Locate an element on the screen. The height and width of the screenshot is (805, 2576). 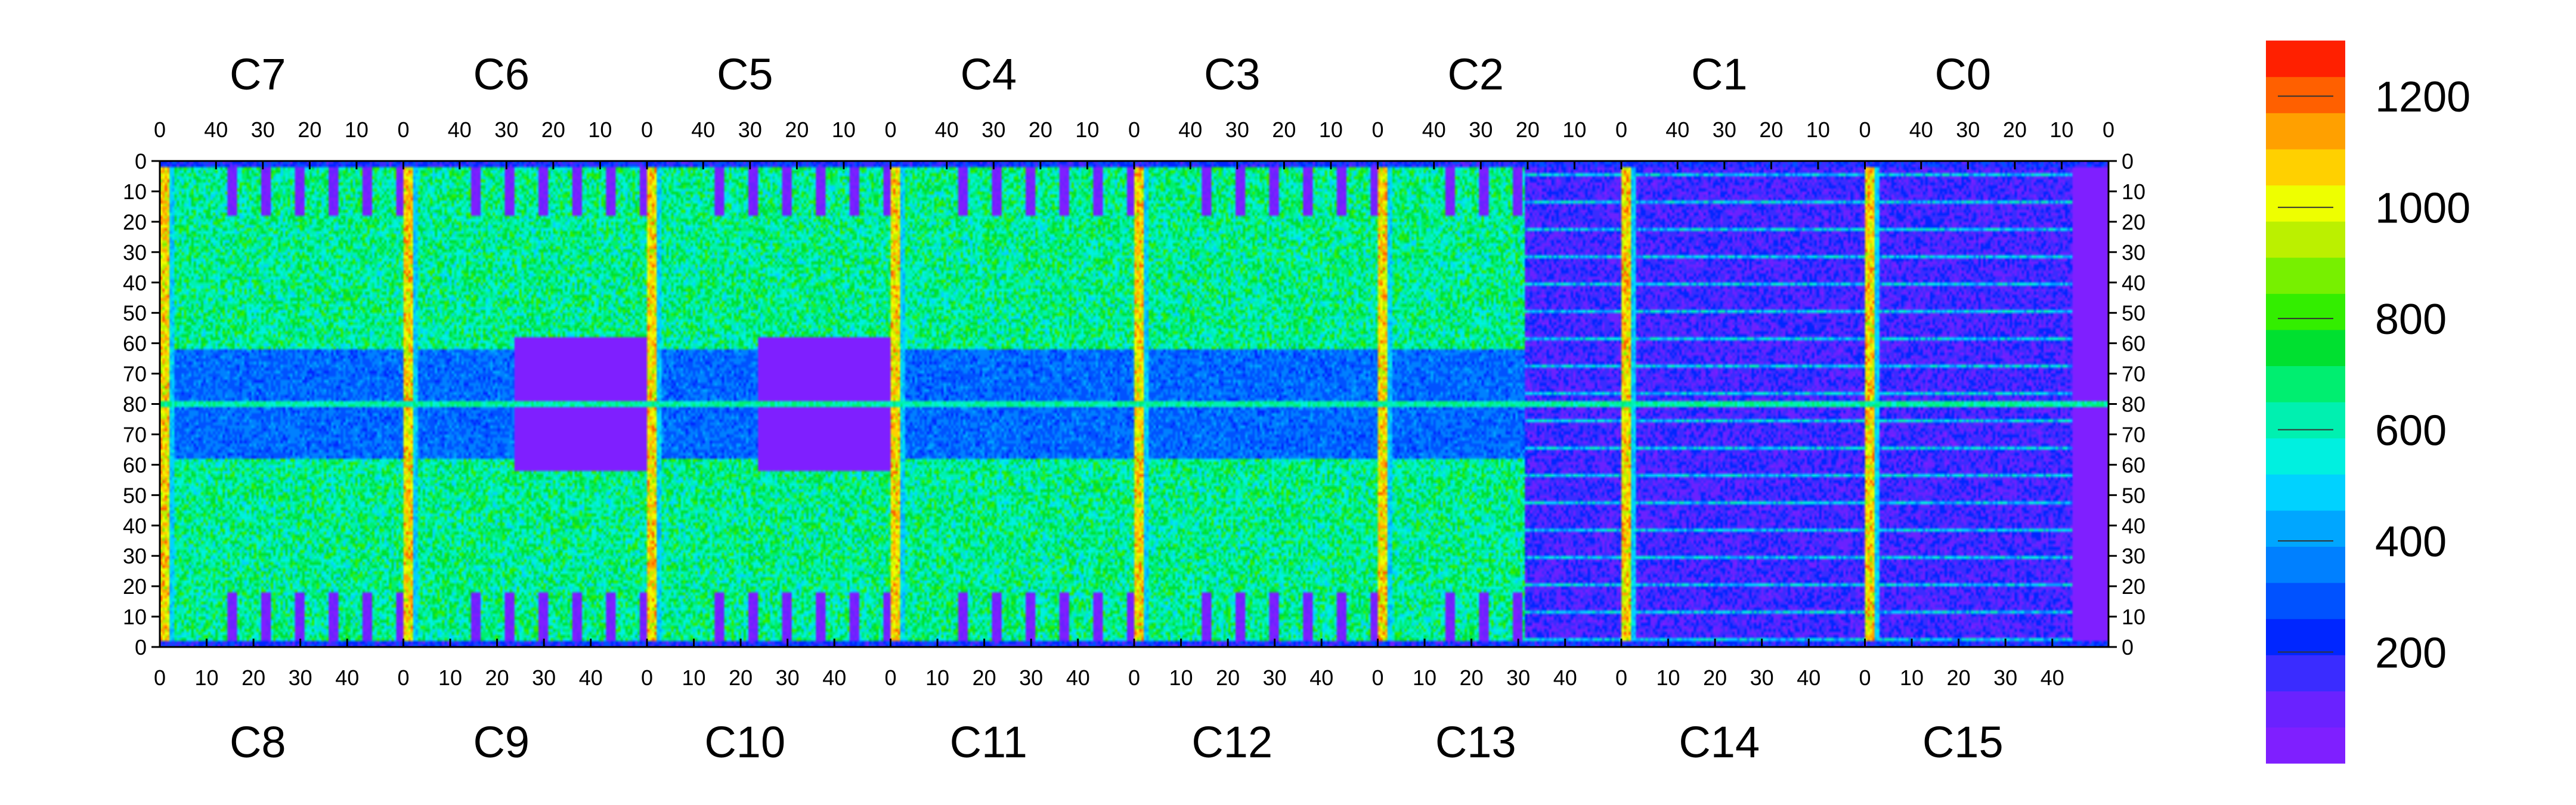
y-tick-label-right: 60 is located at coordinates (2134, 344).